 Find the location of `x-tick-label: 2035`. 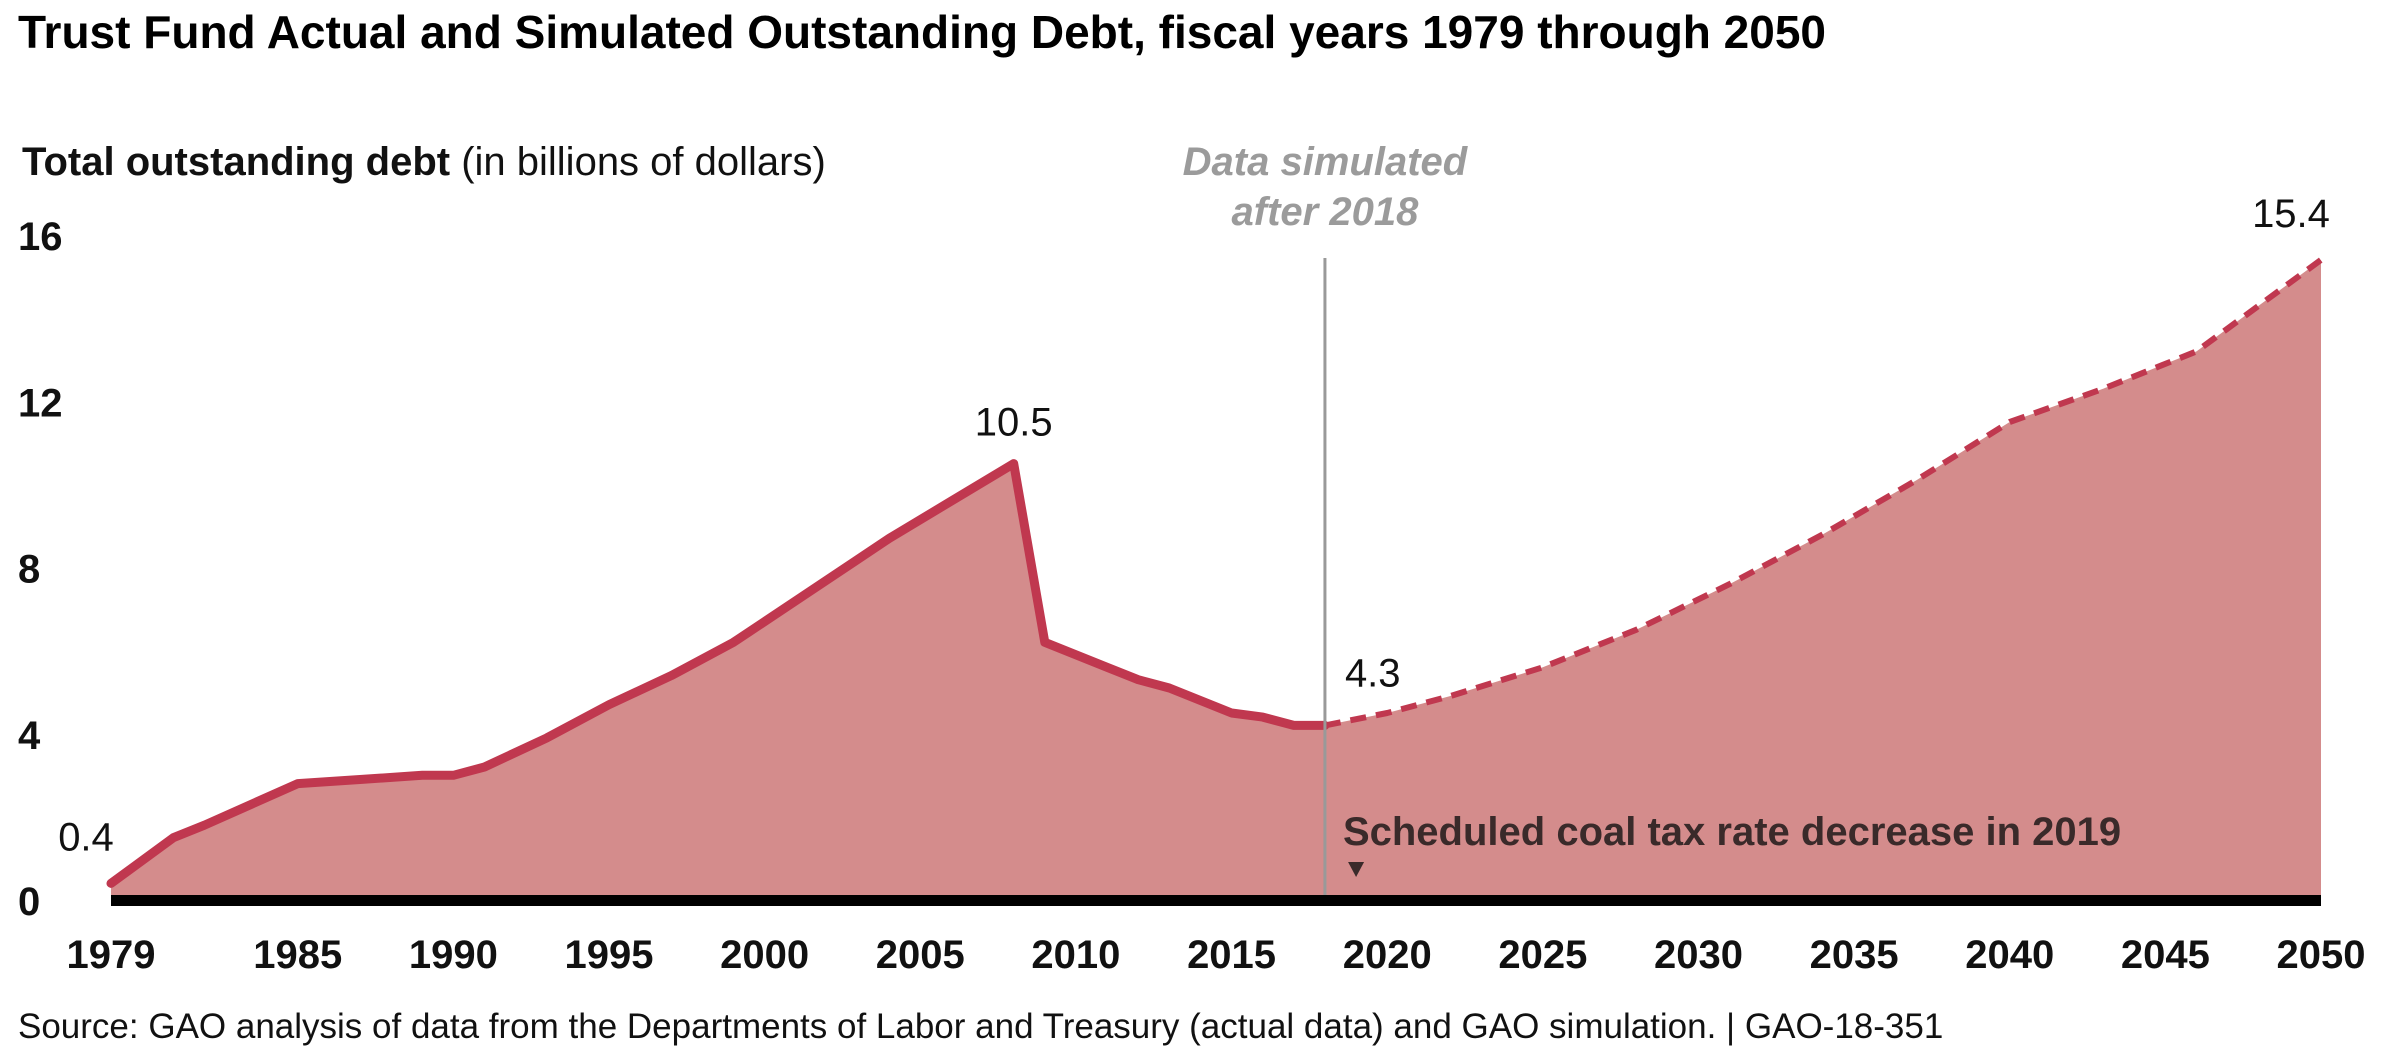

x-tick-label: 2035 is located at coordinates (1854, 955).